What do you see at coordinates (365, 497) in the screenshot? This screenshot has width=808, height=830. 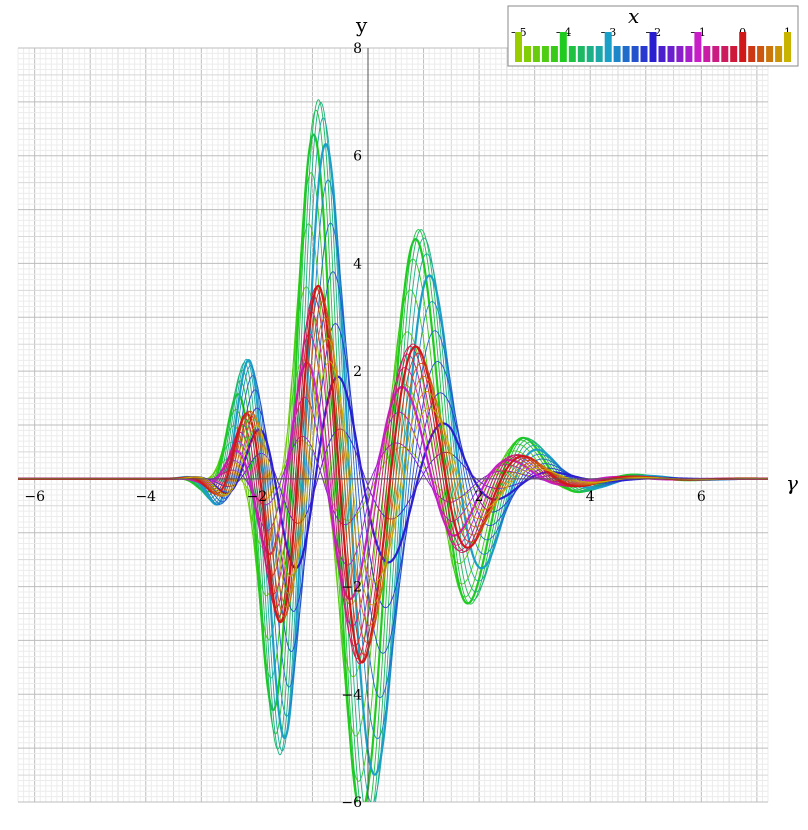 I see `x-tick-labels: −6 −4 −2 2 4 6` at bounding box center [365, 497].